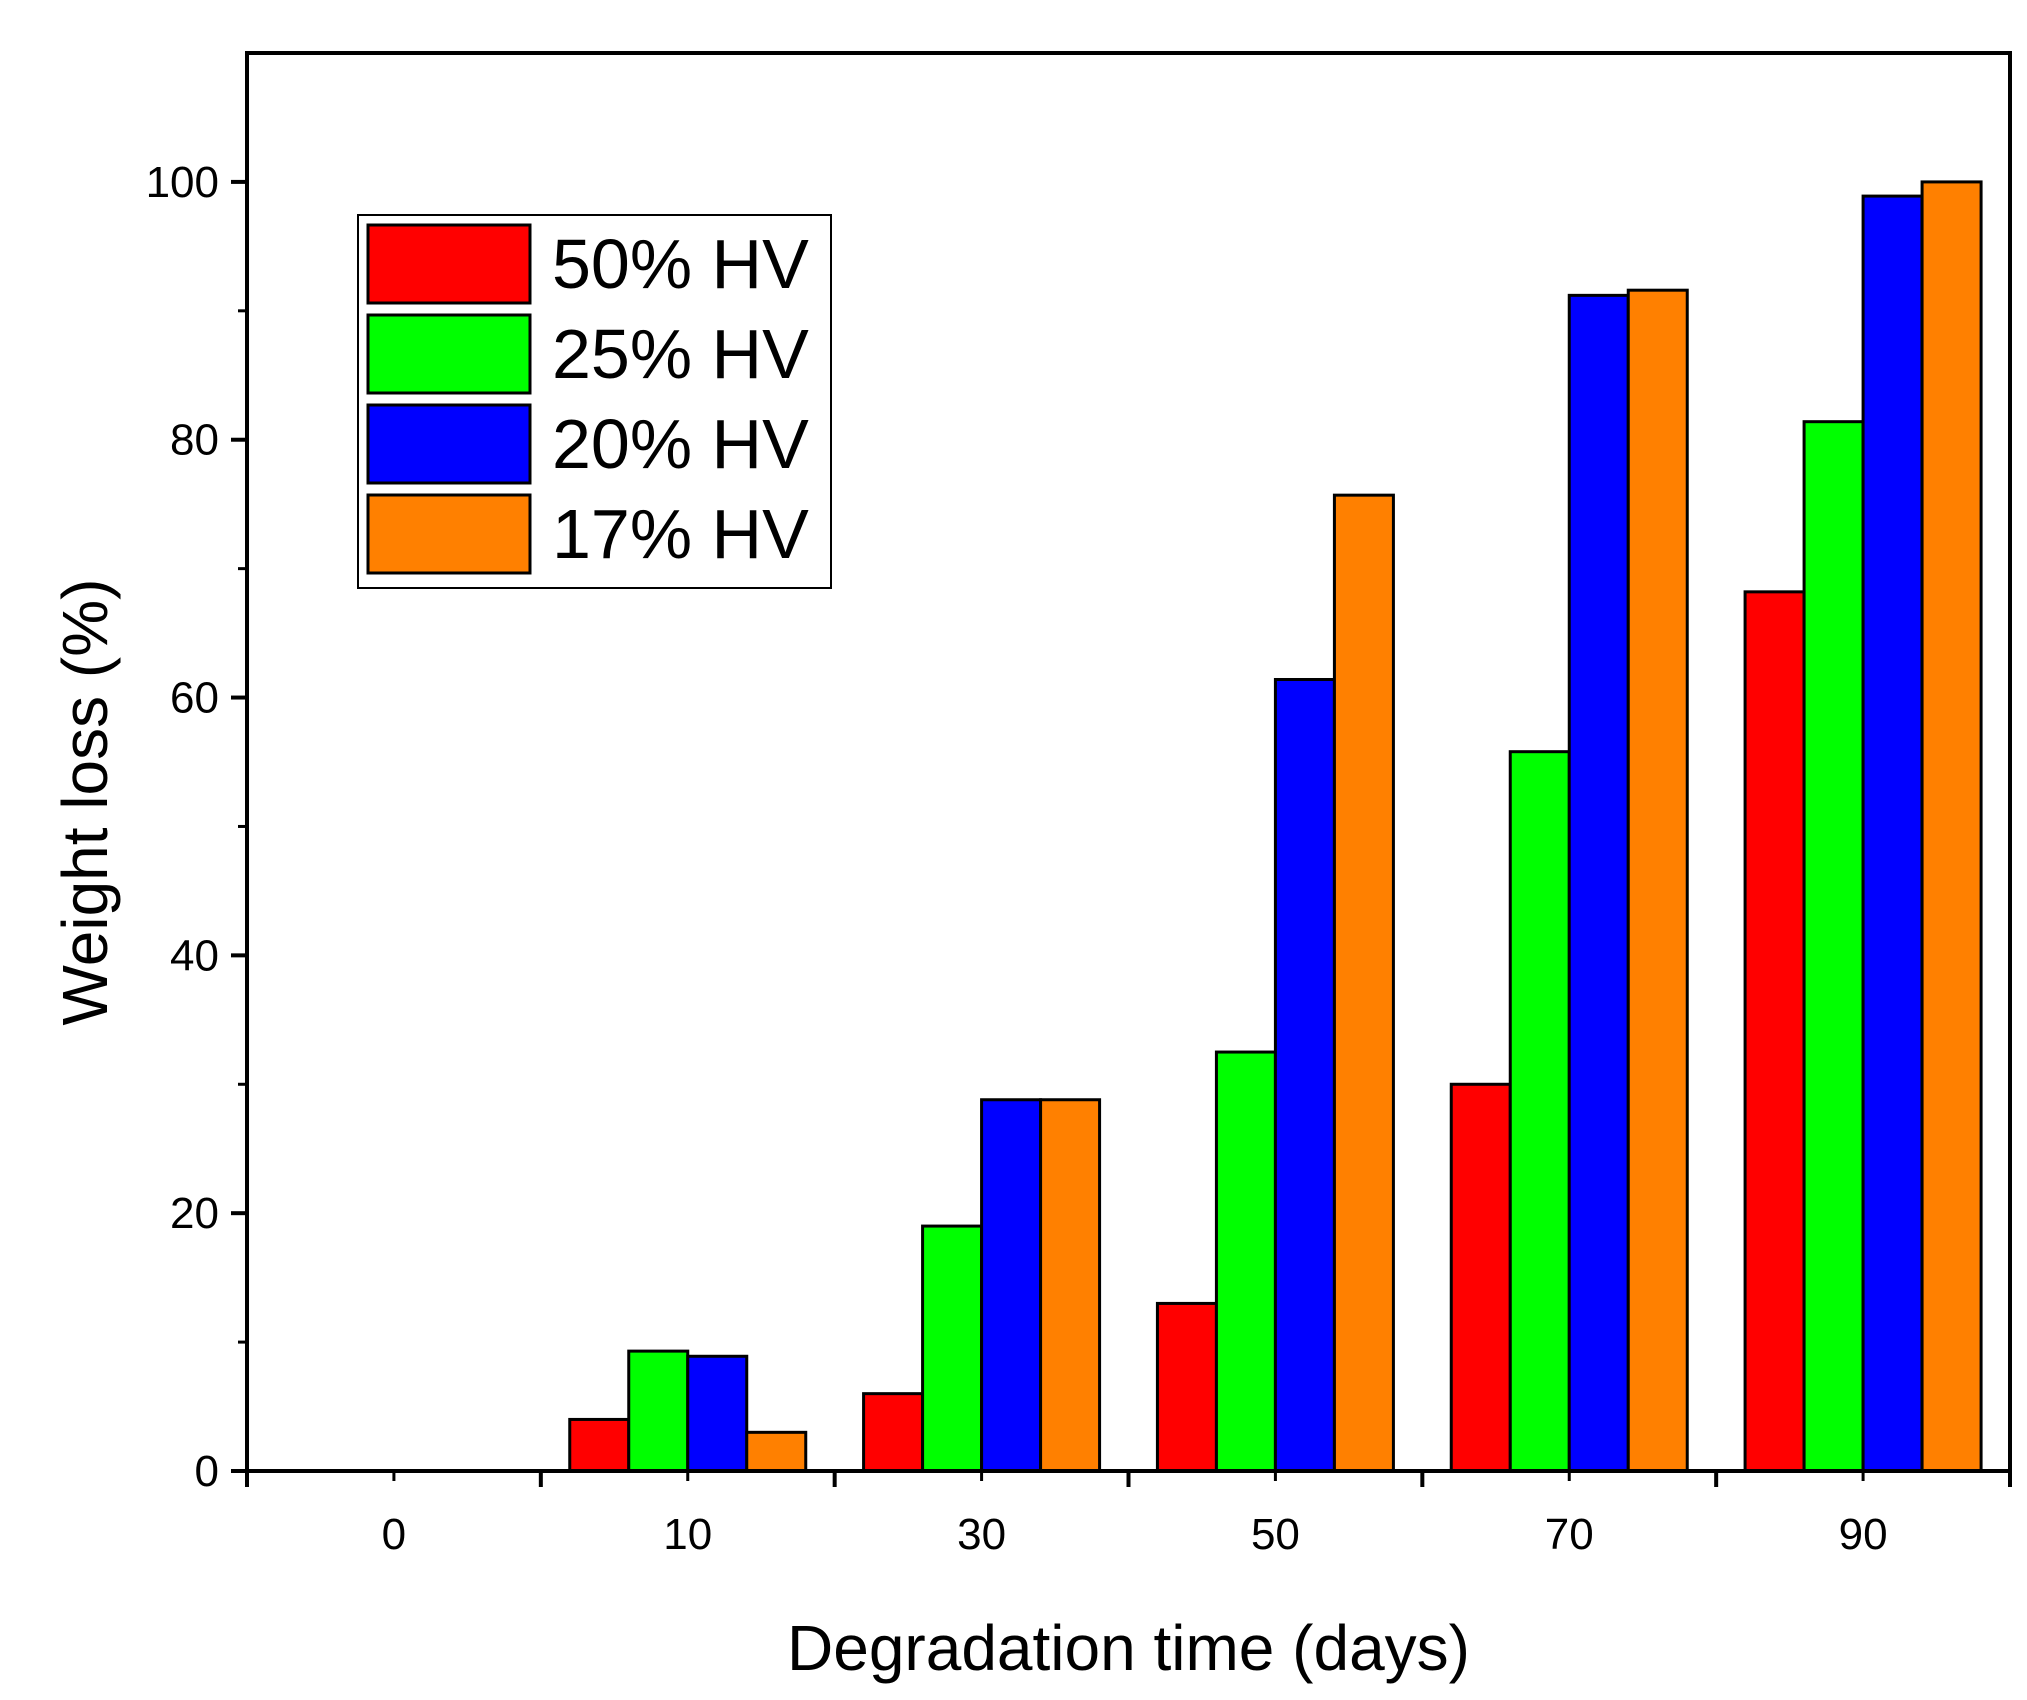 The image size is (2027, 1700). Describe the element at coordinates (1569, 1534) in the screenshot. I see `x-tick-label: 70` at that location.